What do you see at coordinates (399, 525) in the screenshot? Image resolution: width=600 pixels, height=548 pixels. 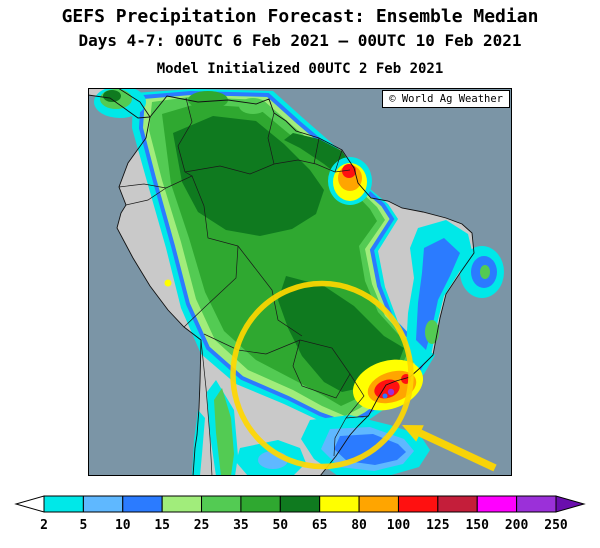 I see `colorbar-tick-100: 100` at bounding box center [399, 525].